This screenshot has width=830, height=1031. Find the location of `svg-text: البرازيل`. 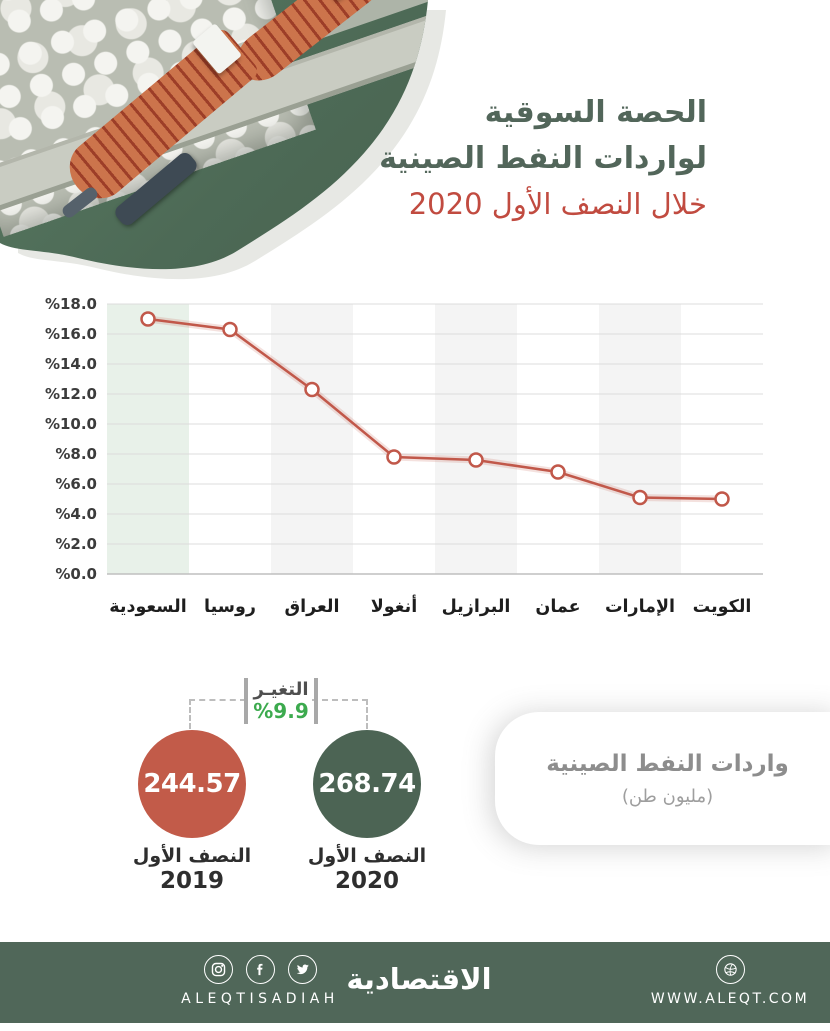

svg-text: البرازيل is located at coordinates (476, 607).